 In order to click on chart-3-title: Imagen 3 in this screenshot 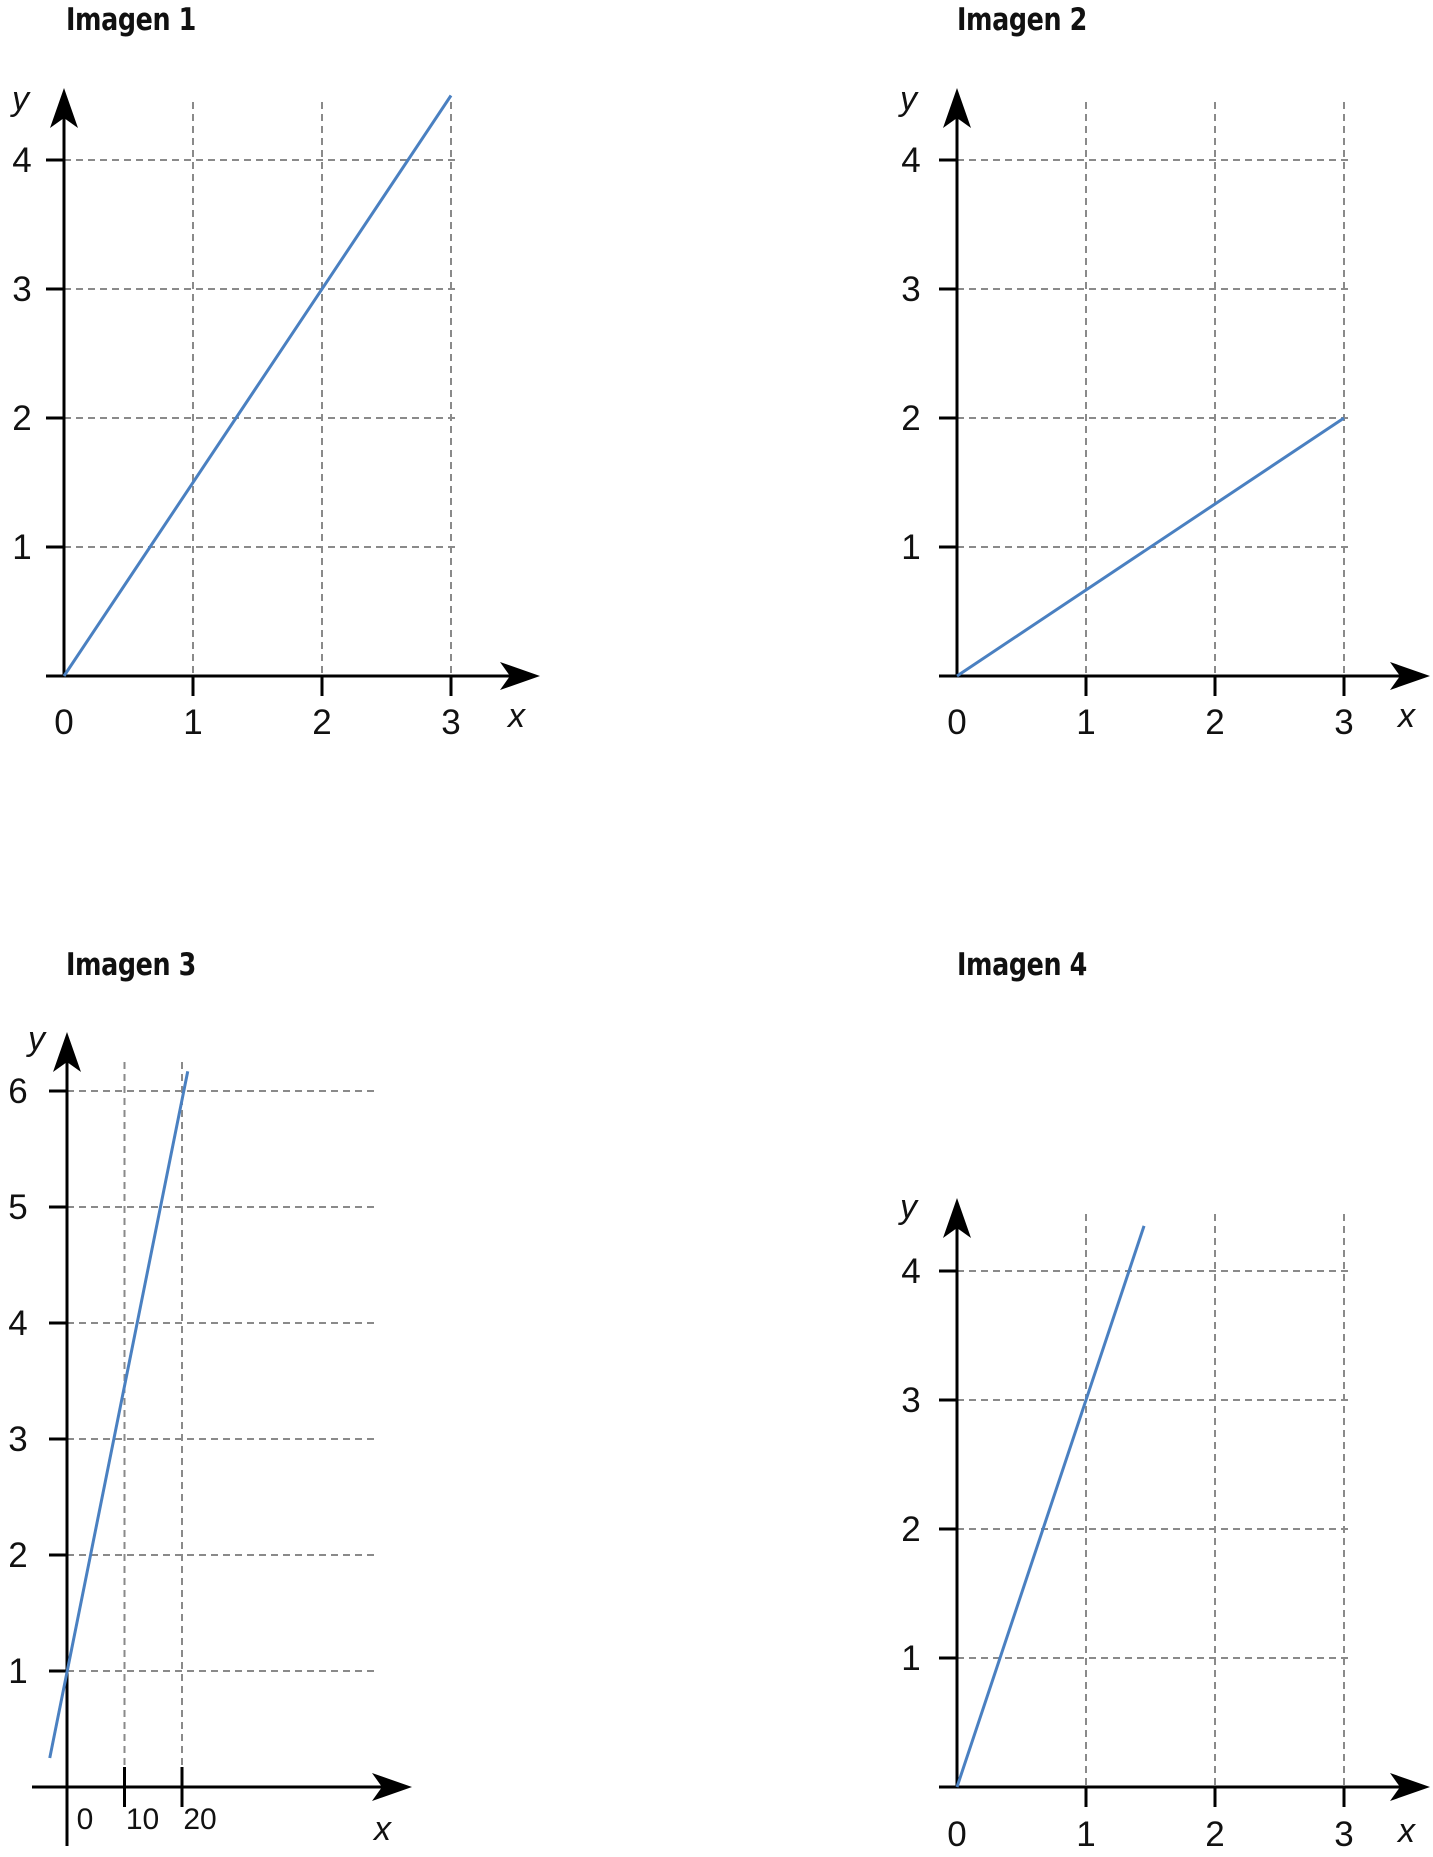, I will do `click(131, 965)`.